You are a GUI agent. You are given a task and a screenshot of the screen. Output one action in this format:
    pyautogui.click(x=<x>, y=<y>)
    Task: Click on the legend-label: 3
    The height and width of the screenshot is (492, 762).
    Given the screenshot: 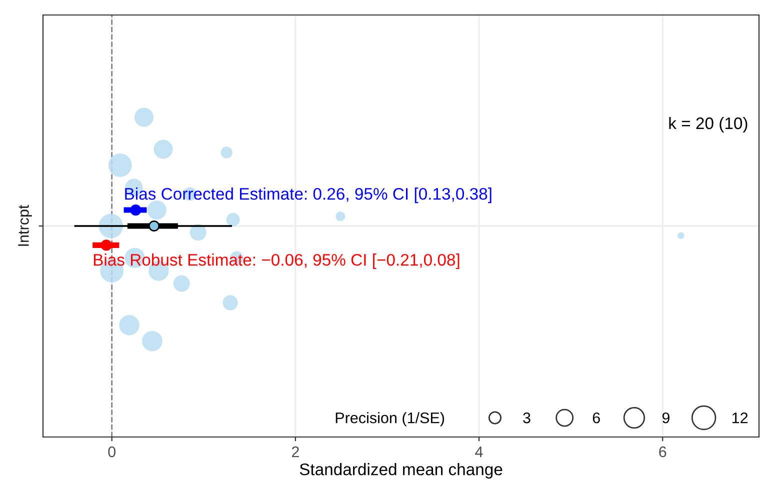 What is the action you would take?
    pyautogui.click(x=526, y=418)
    